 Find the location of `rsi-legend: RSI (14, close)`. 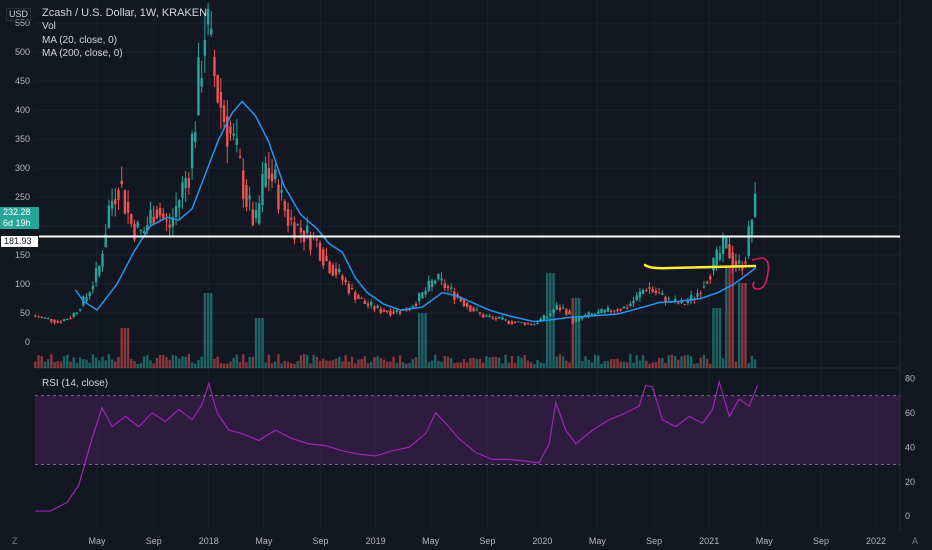

rsi-legend: RSI (14, close) is located at coordinates (75, 383).